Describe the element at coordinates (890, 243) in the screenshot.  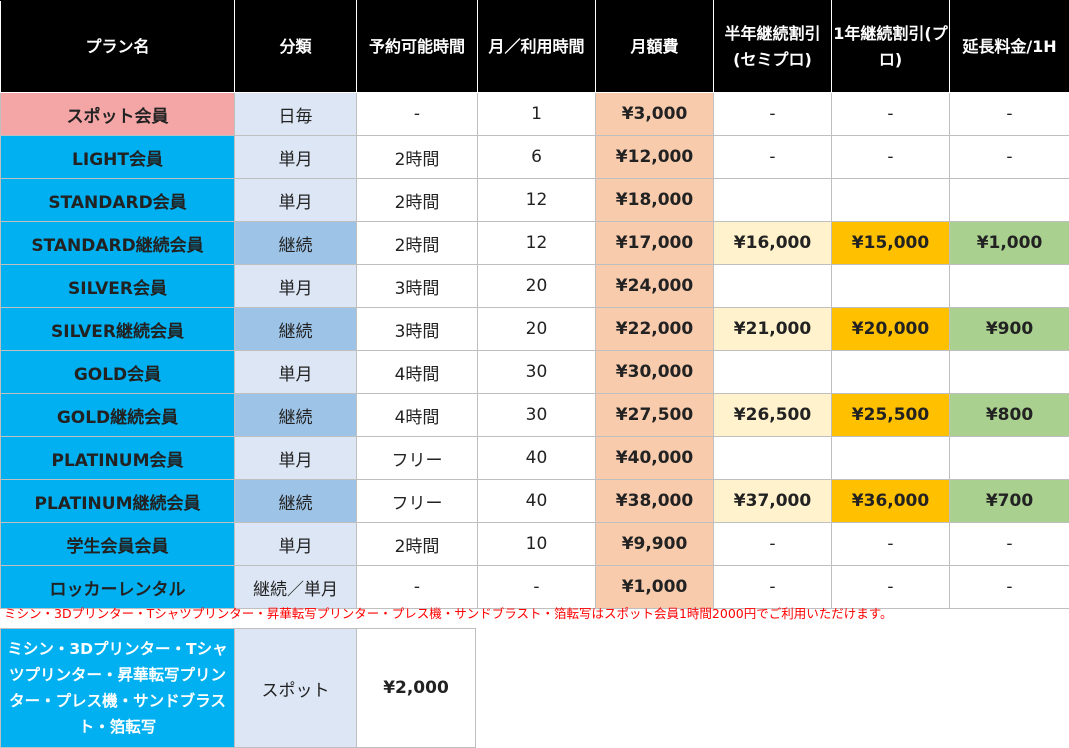
I see `cell-pro: ¥15,000` at that location.